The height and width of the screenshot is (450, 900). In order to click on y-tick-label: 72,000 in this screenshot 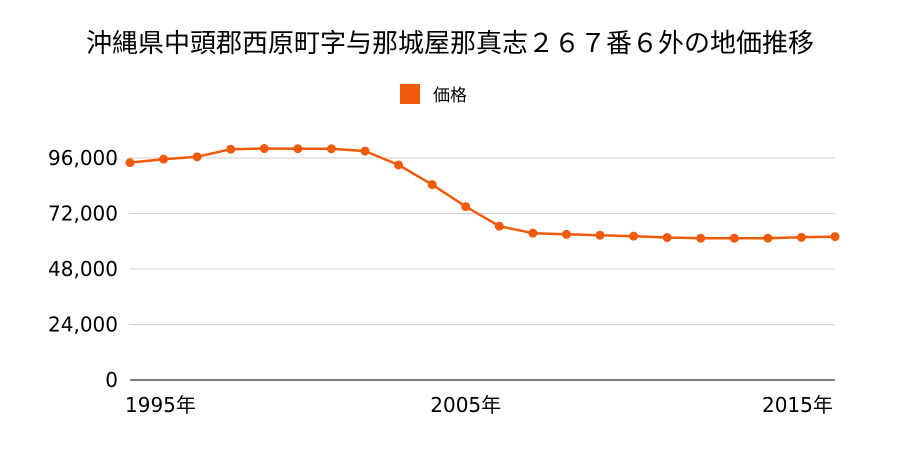, I will do `click(83, 214)`.